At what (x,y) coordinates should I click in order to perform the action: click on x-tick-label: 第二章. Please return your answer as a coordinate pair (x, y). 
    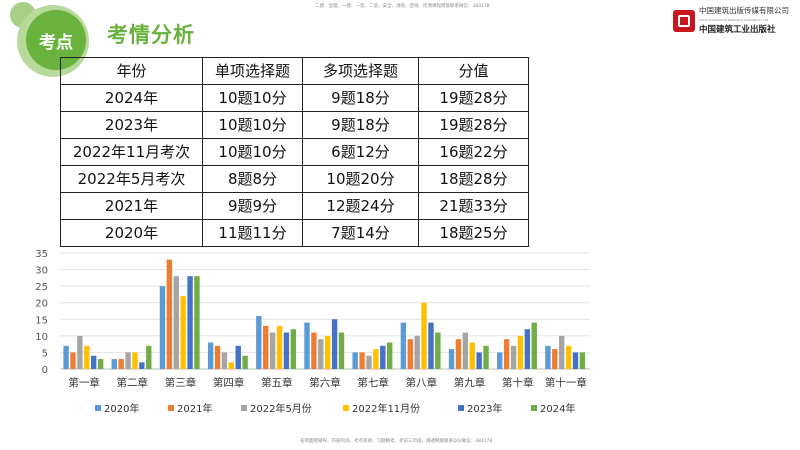
    Looking at the image, I should click on (133, 382).